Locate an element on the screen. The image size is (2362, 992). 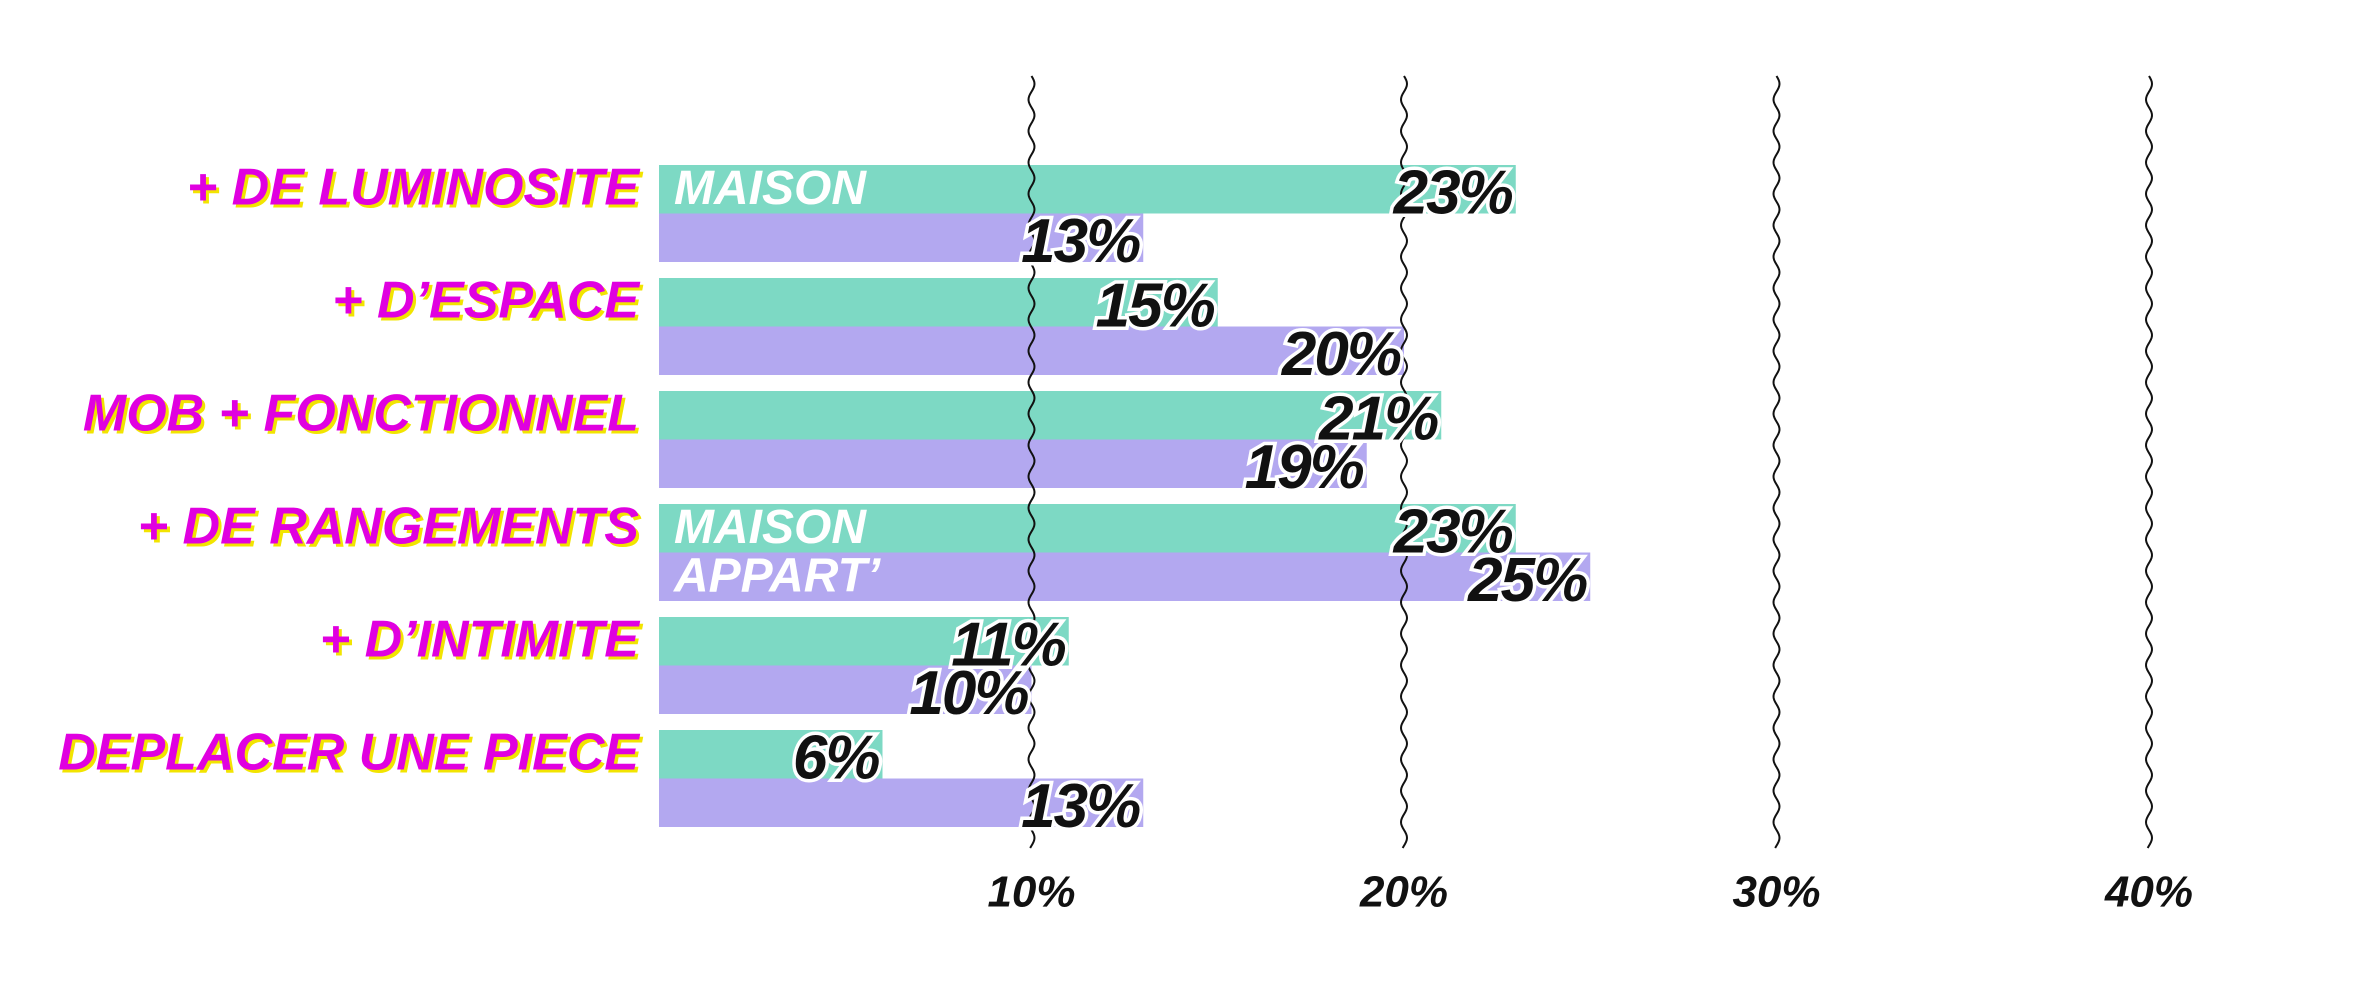
x-tick-label: 30% is located at coordinates (1776, 892).